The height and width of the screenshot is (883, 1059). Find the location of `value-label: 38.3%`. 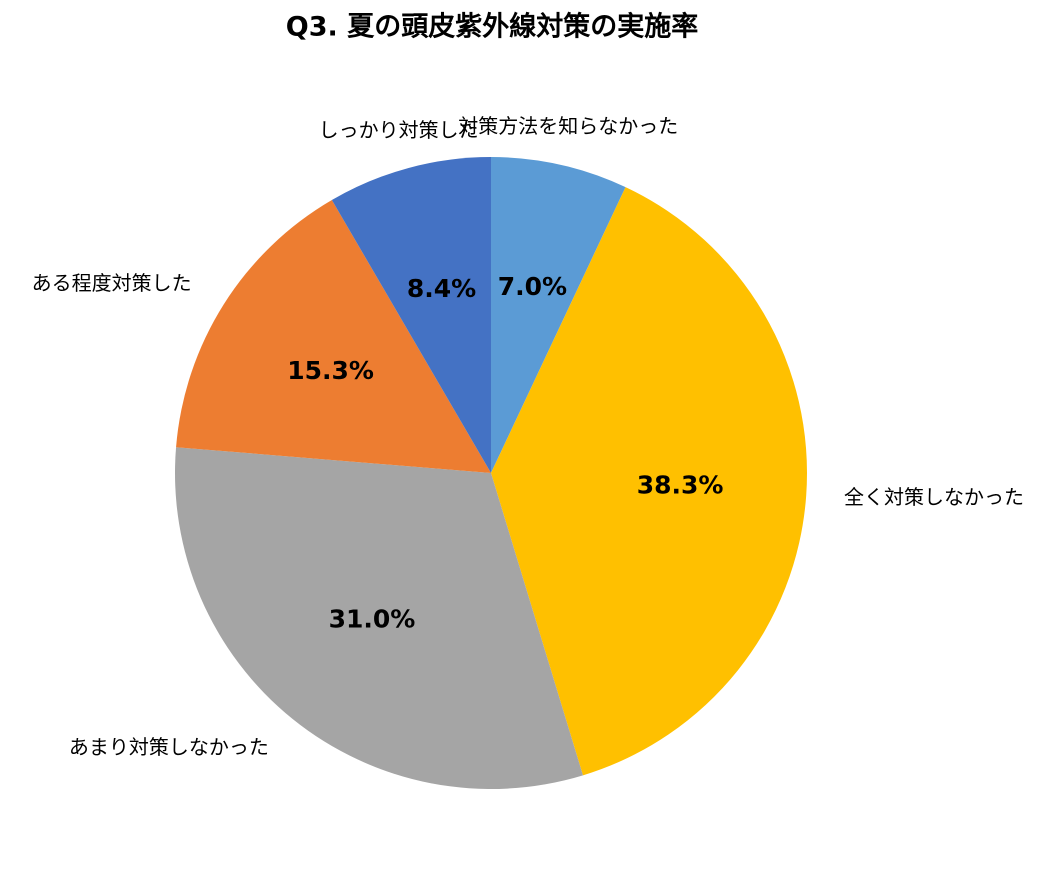

value-label: 38.3% is located at coordinates (680, 485).